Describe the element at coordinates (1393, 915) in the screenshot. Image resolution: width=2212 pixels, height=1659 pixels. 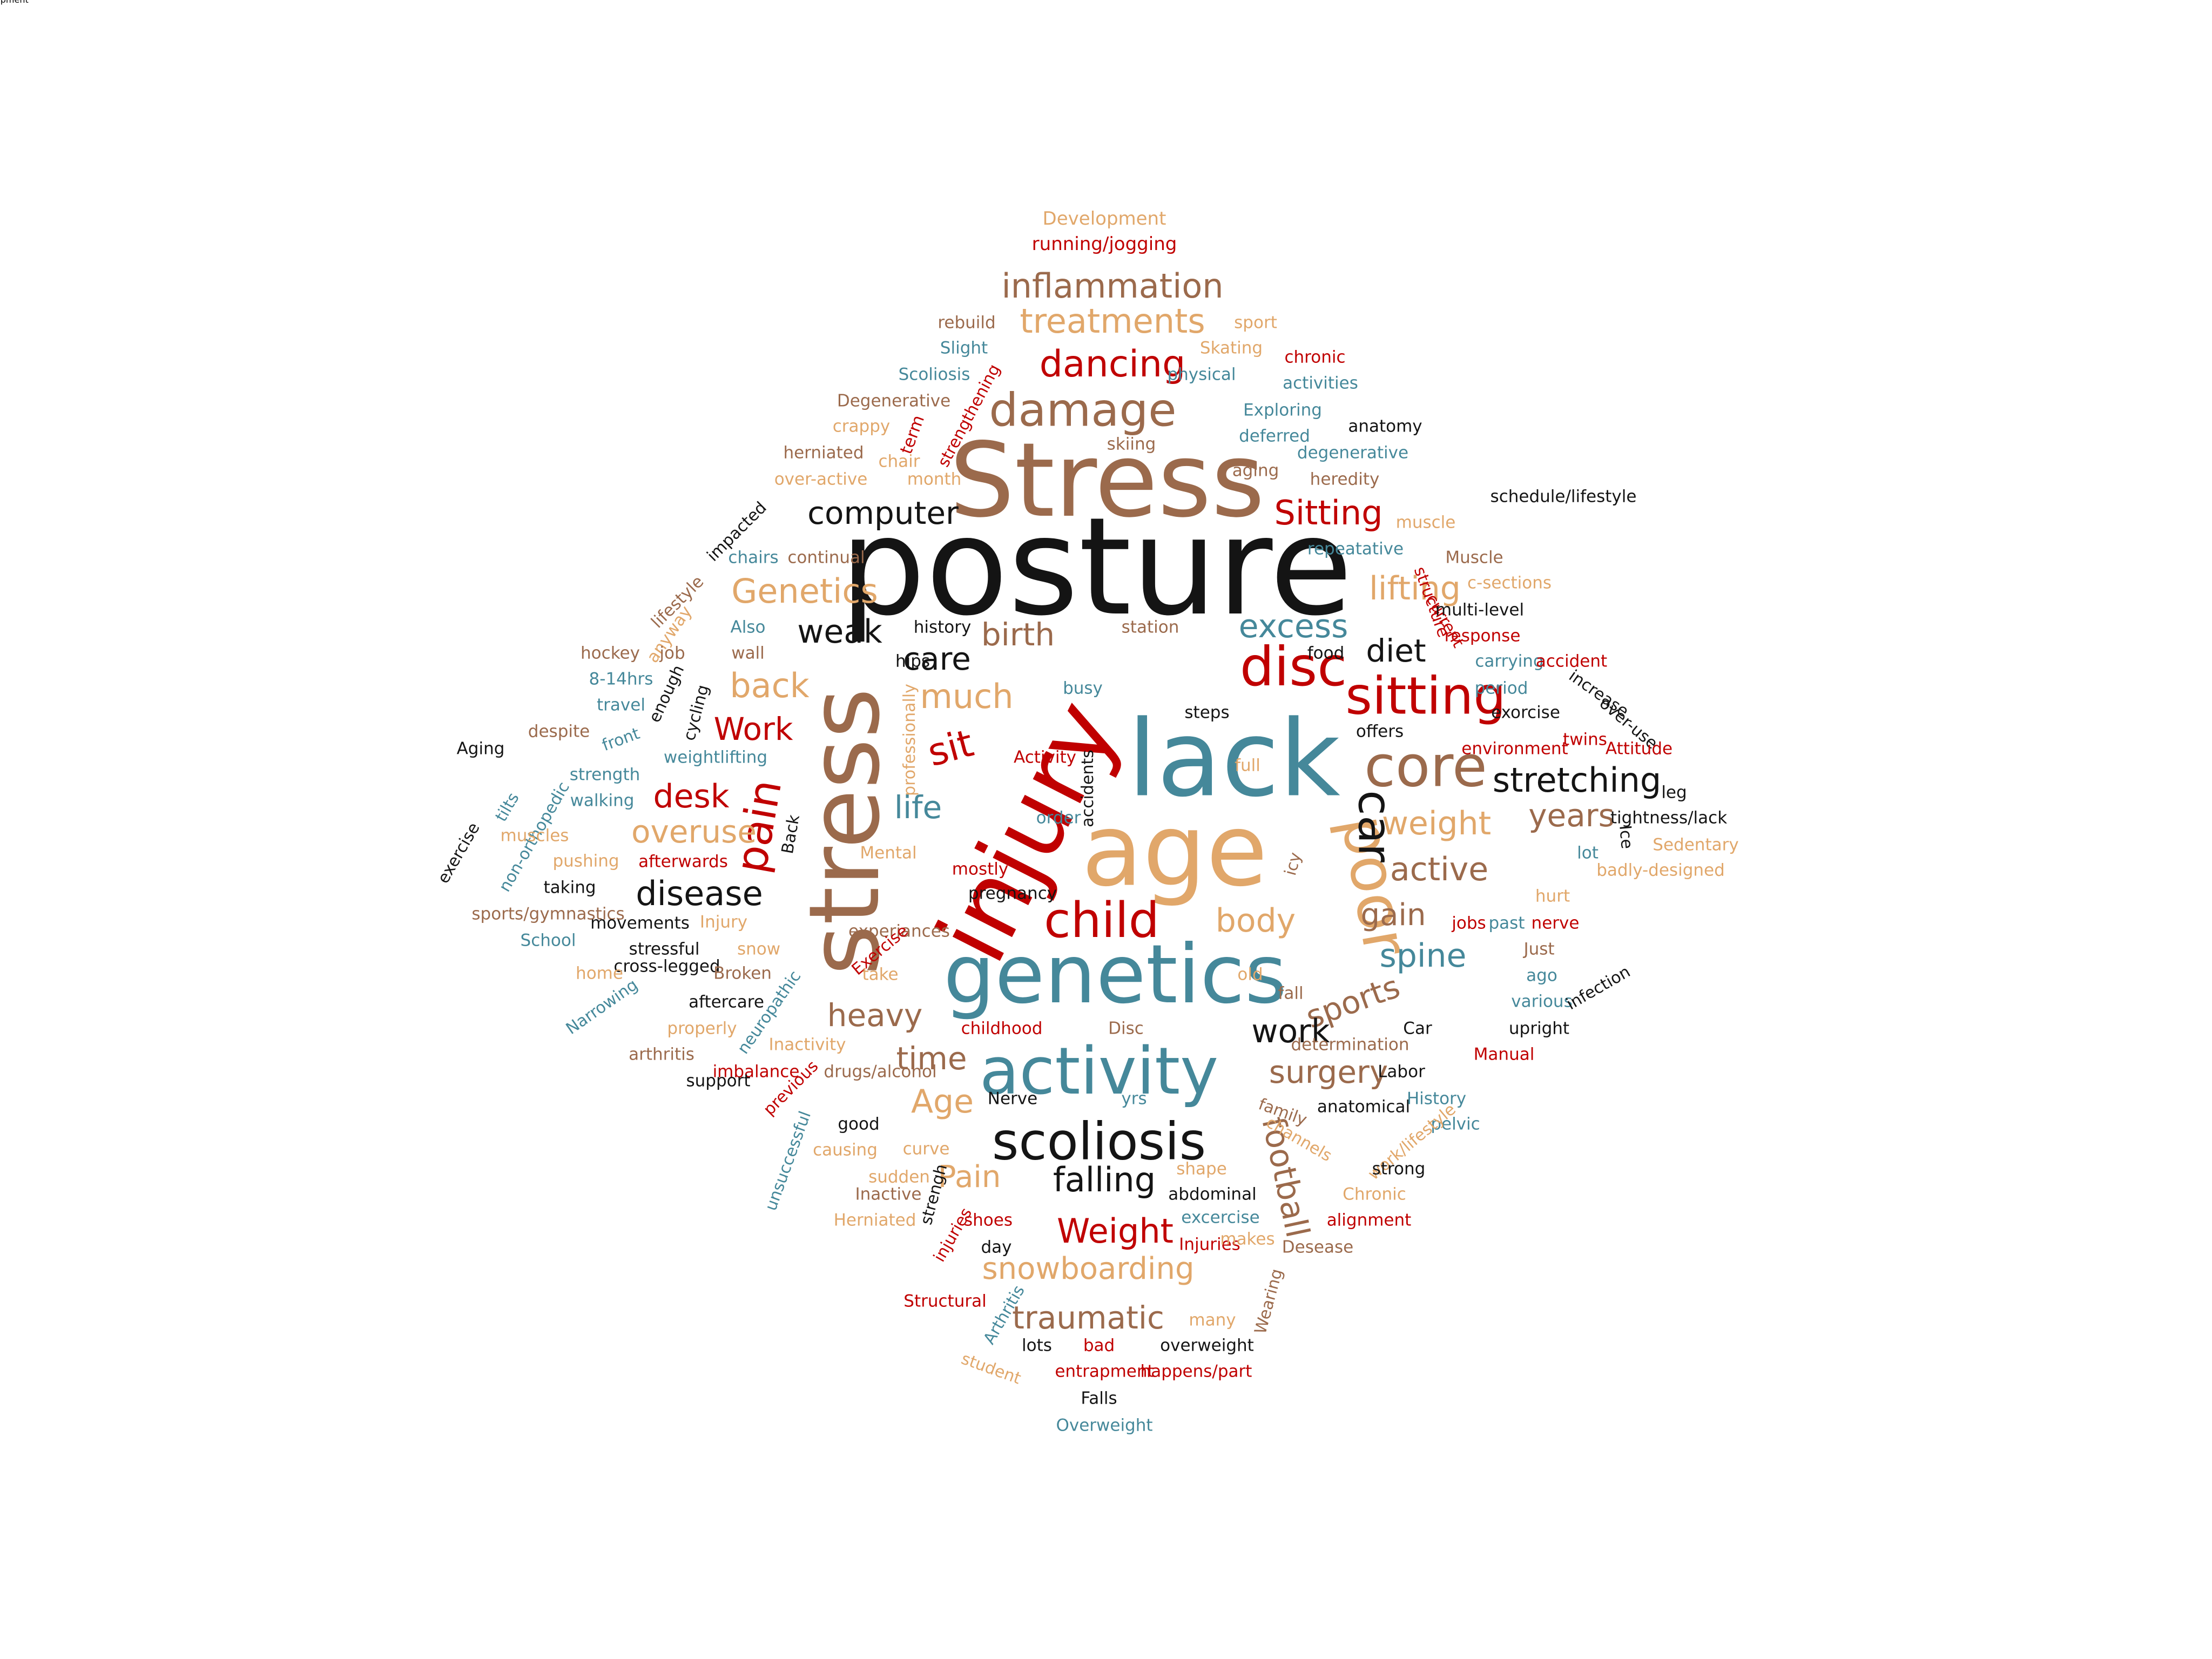
I see `word: gain` at that location.